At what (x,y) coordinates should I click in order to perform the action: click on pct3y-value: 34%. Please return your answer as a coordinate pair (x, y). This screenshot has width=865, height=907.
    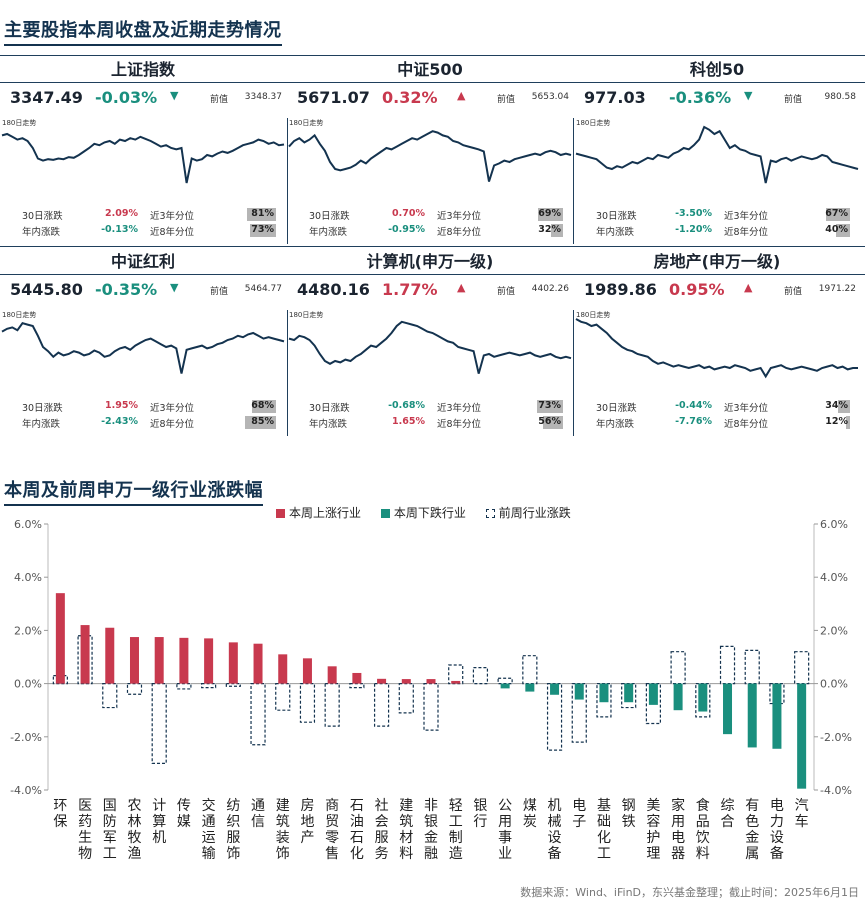
    Looking at the image, I should click on (836, 405).